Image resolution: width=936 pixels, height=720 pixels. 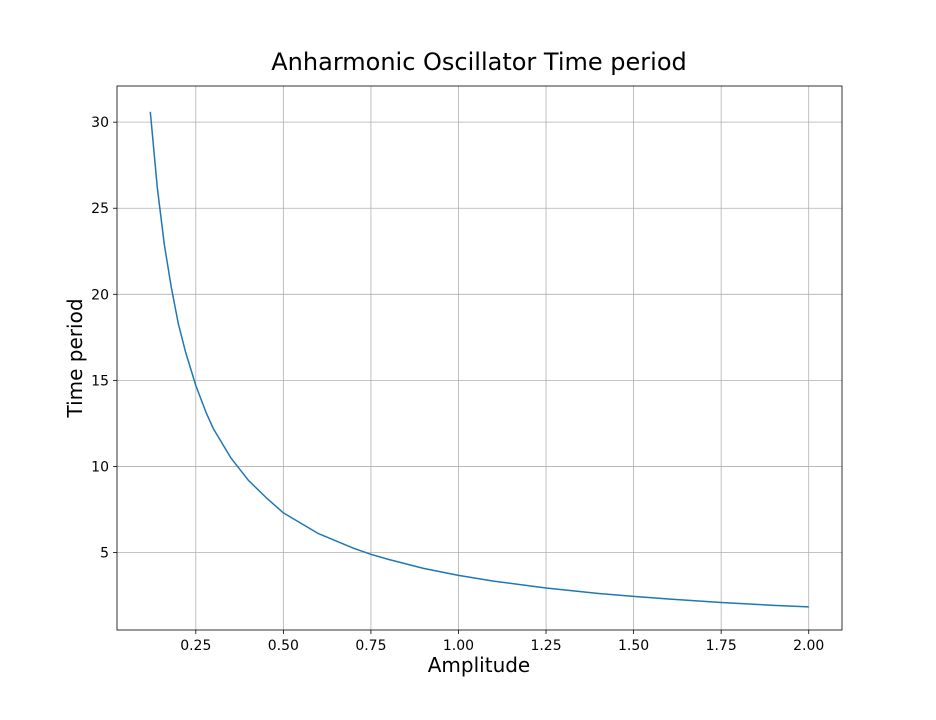 What do you see at coordinates (458, 646) in the screenshot?
I see `x-tick-label: 1.00` at bounding box center [458, 646].